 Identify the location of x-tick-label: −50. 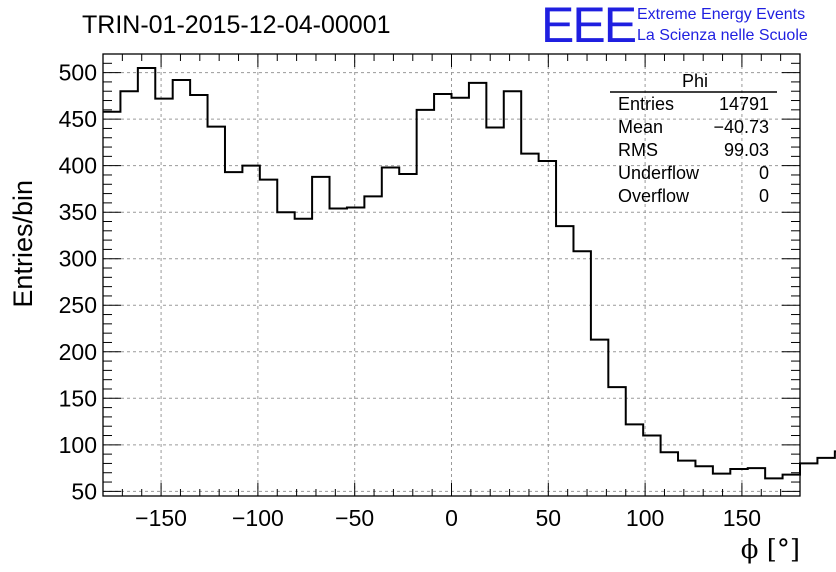
(354, 518).